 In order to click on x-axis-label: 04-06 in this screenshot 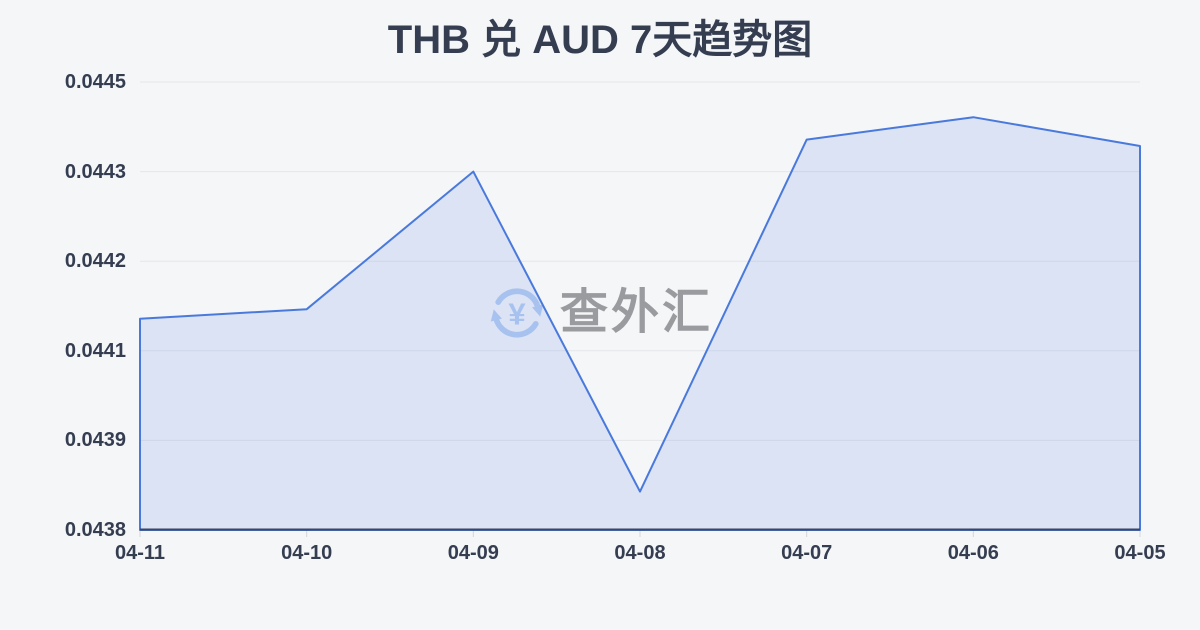, I will do `click(973, 553)`.